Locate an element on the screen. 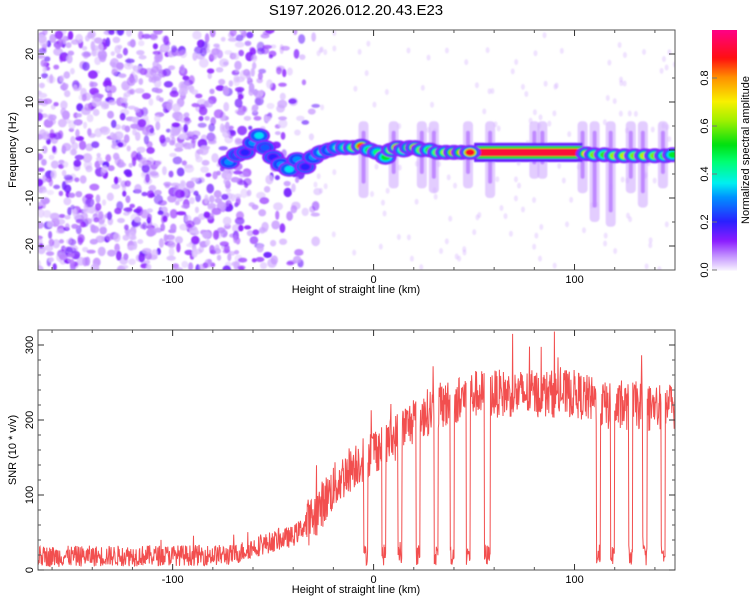 This screenshot has height=600, width=750. y-tick-label: 300 is located at coordinates (30, 345).